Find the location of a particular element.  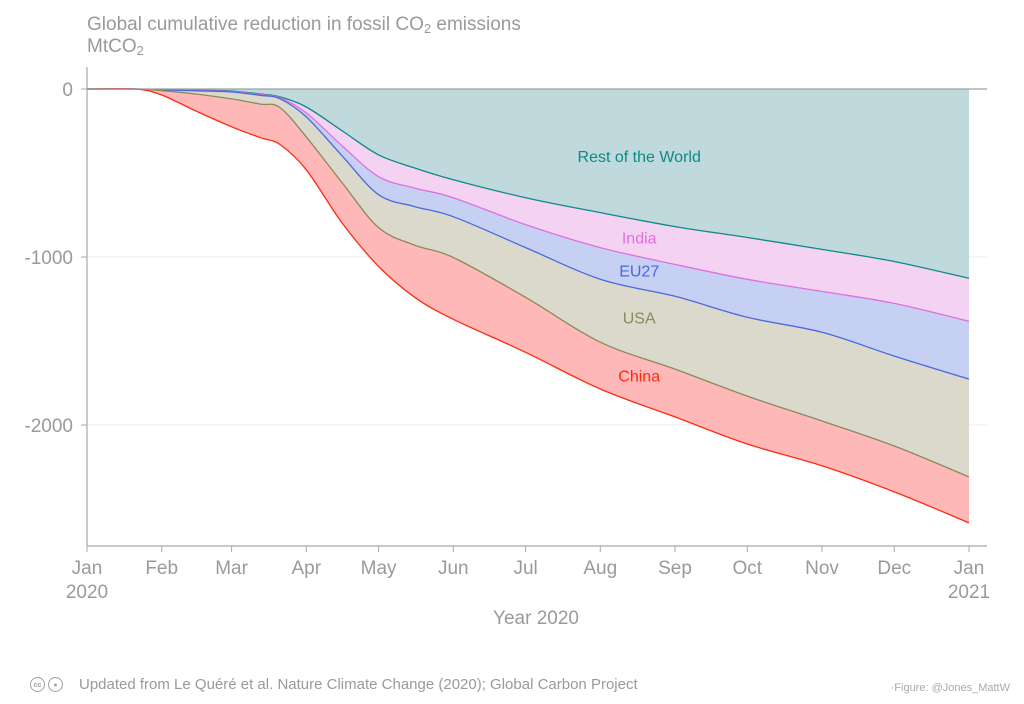

x-tick-label: Nov is located at coordinates (822, 568).